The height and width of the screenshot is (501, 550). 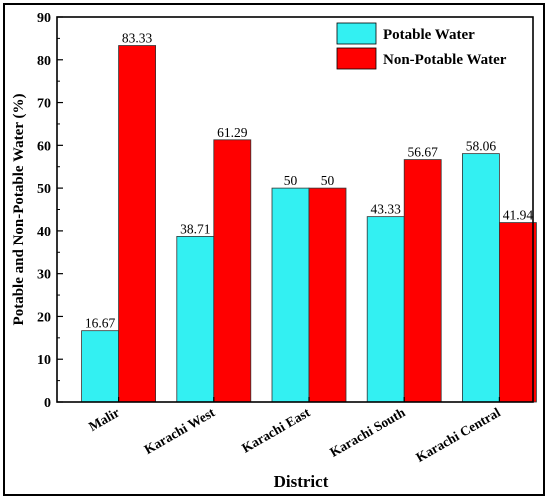 I want to click on x-tick-label: Malir, so click(x=104, y=419).